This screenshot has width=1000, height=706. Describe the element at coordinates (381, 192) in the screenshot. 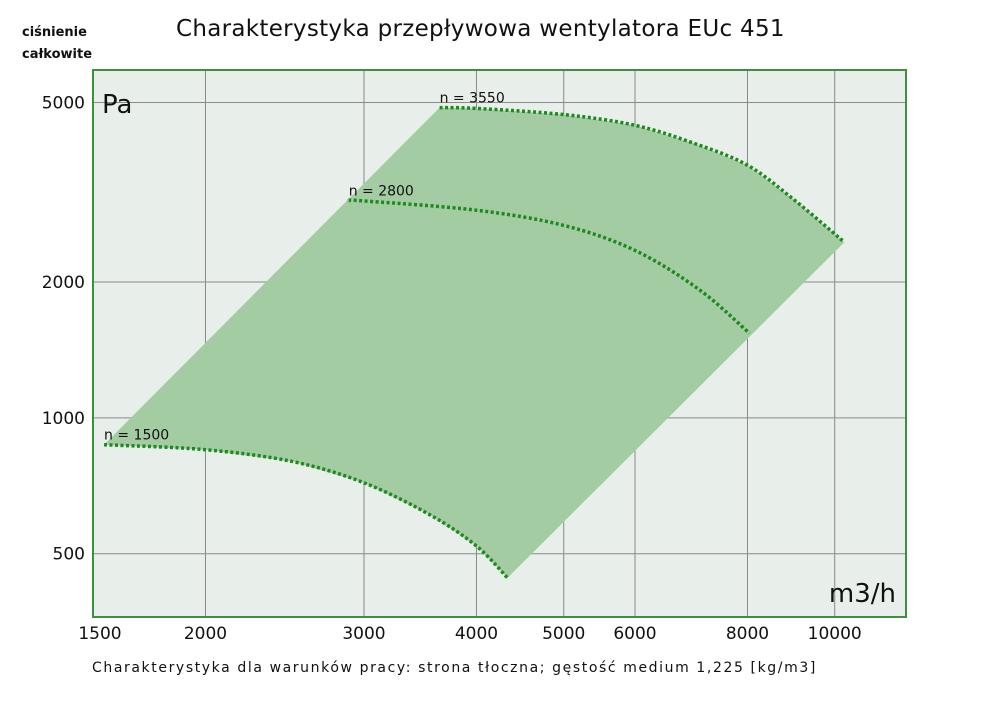

I see `curve-label: n = 2800` at that location.